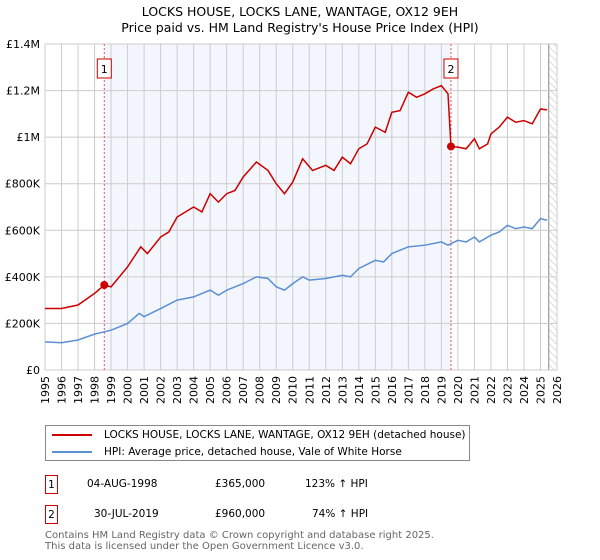  I want to click on legend-blue-line-icon, so click(72, 452).